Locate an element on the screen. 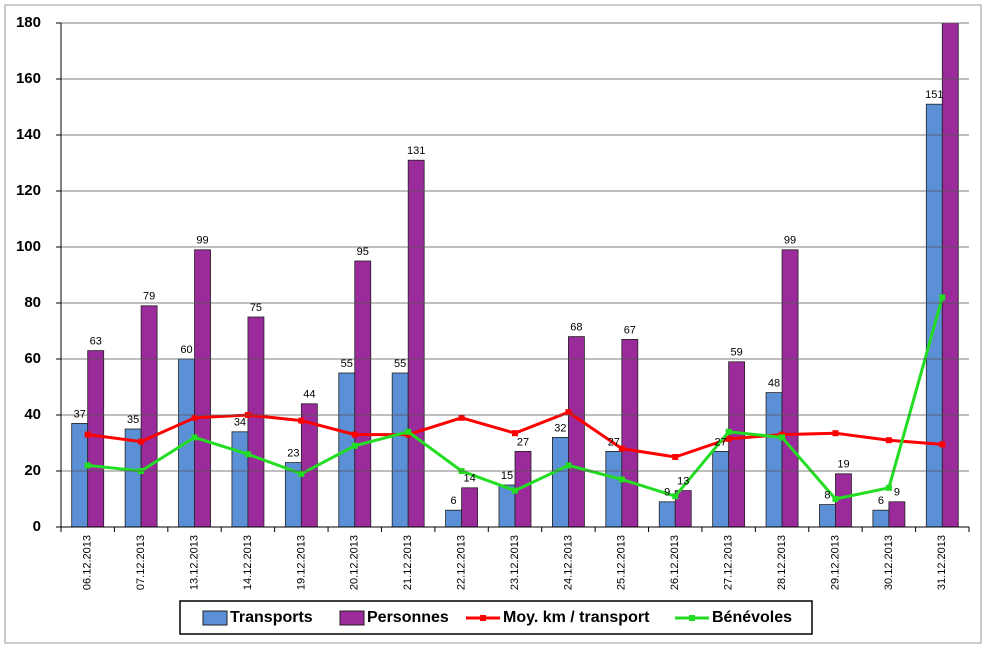 This screenshot has width=987, height=648. data-label: 99 is located at coordinates (790, 241).